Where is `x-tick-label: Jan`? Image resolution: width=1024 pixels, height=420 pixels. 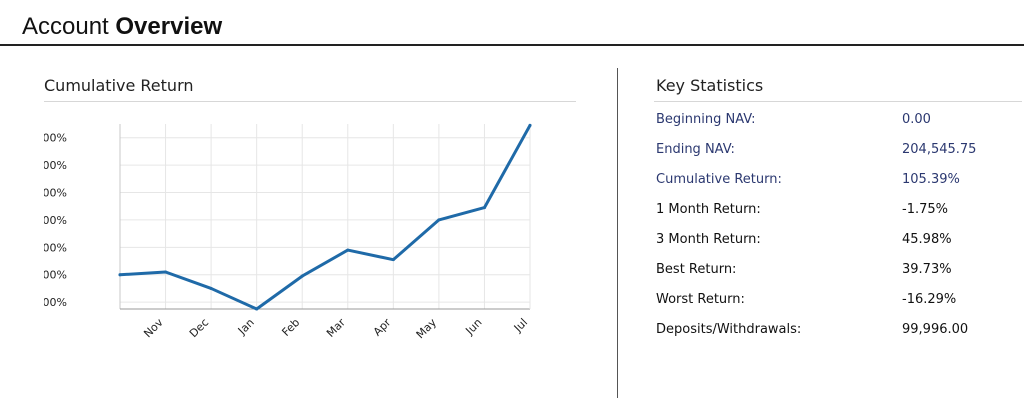 x-tick-label: Jan is located at coordinates (246, 327).